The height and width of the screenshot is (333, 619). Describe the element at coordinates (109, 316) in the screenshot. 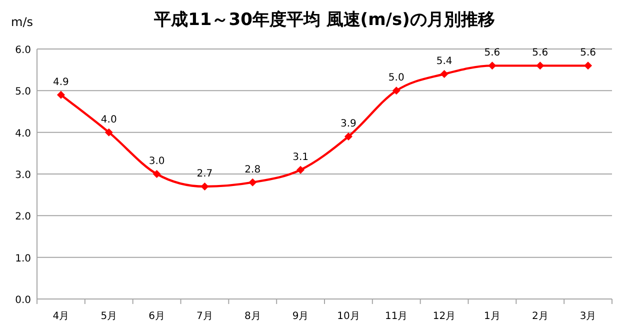

I see `x-tick-label: 5月` at that location.